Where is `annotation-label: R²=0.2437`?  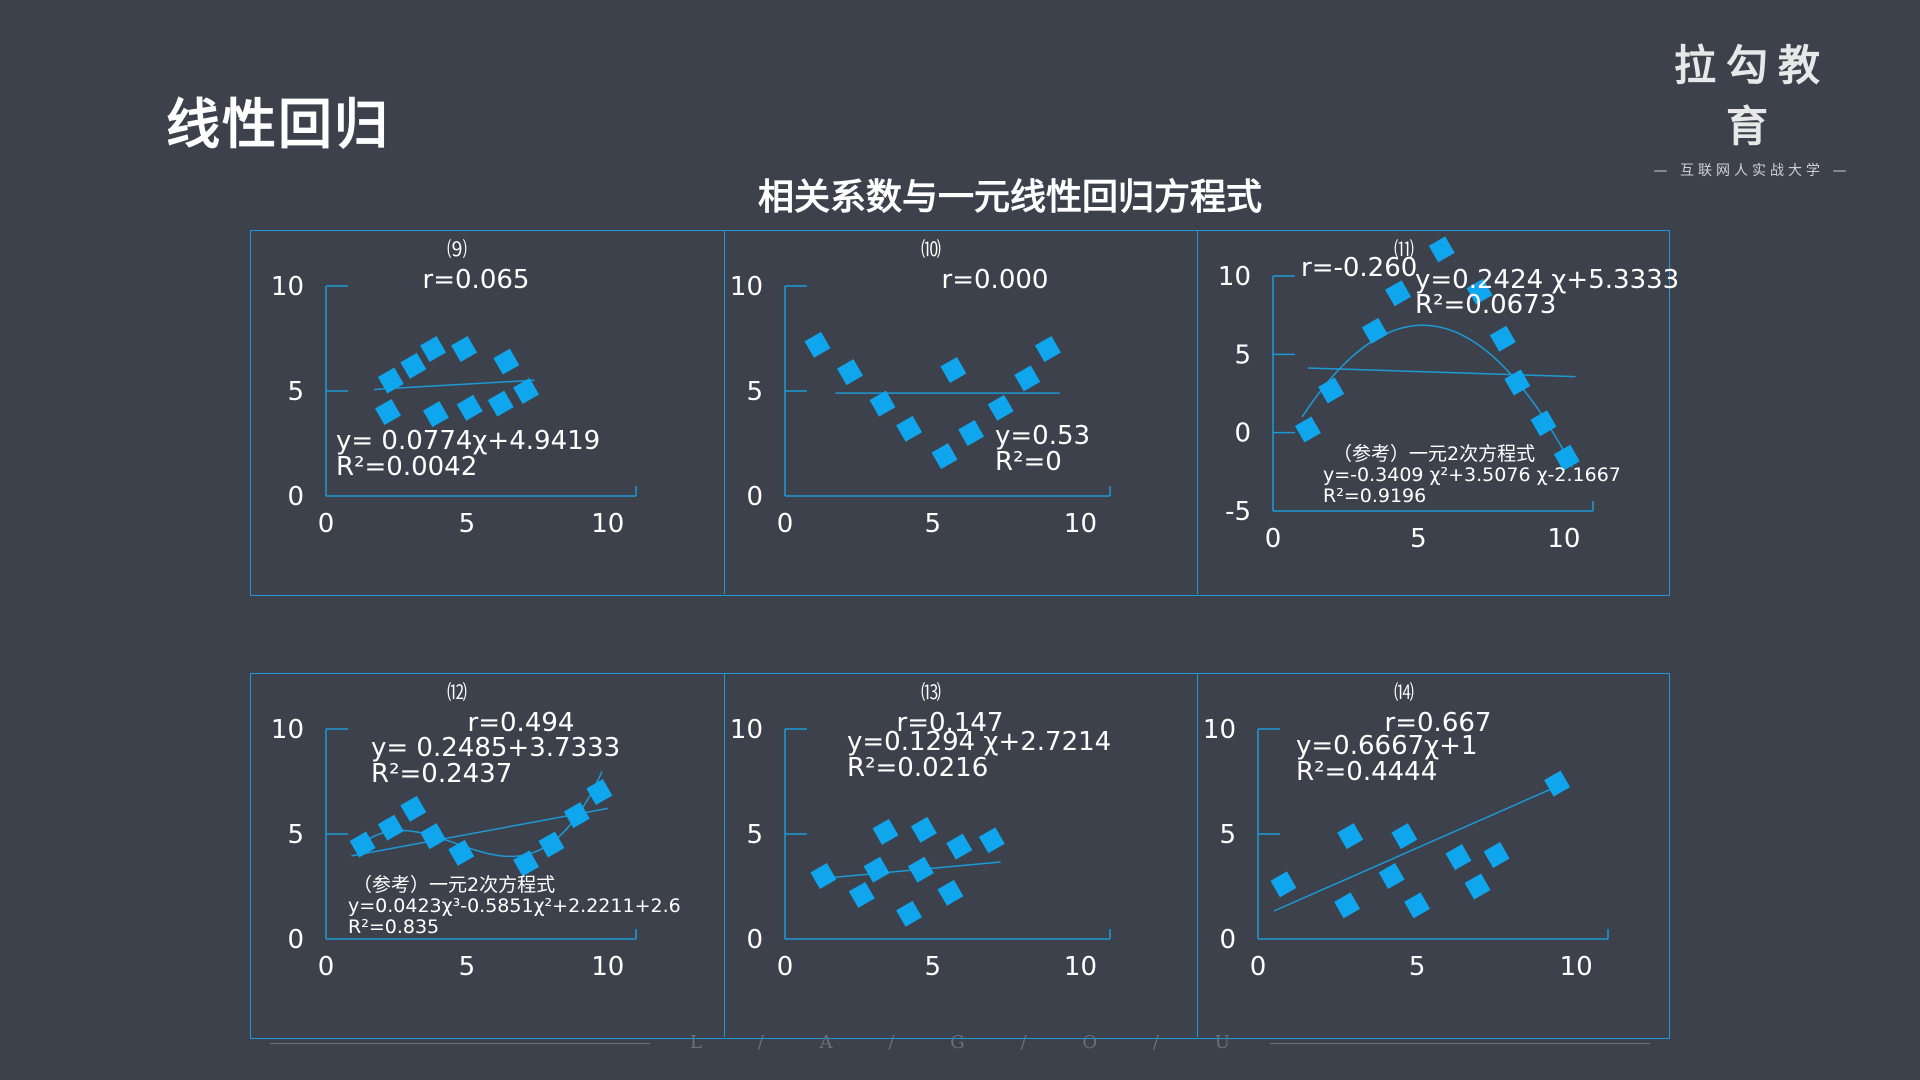
annotation-label: R²=0.2437 is located at coordinates (441, 774).